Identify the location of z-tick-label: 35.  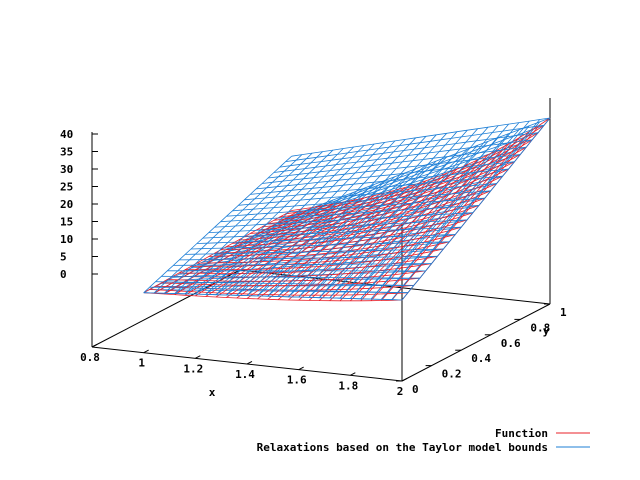
(66, 152).